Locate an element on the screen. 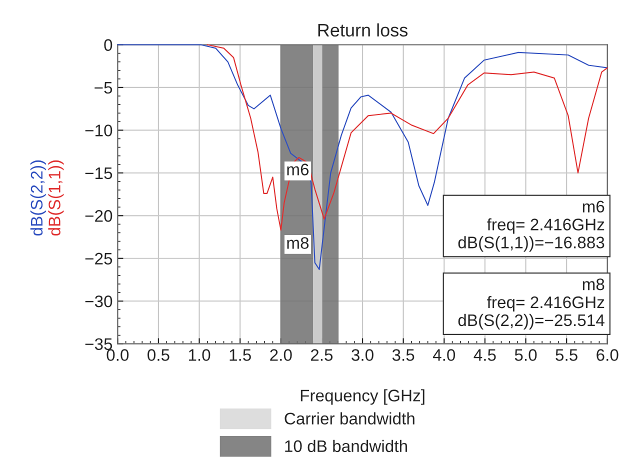  y-tick-label: −15 is located at coordinates (98, 173).